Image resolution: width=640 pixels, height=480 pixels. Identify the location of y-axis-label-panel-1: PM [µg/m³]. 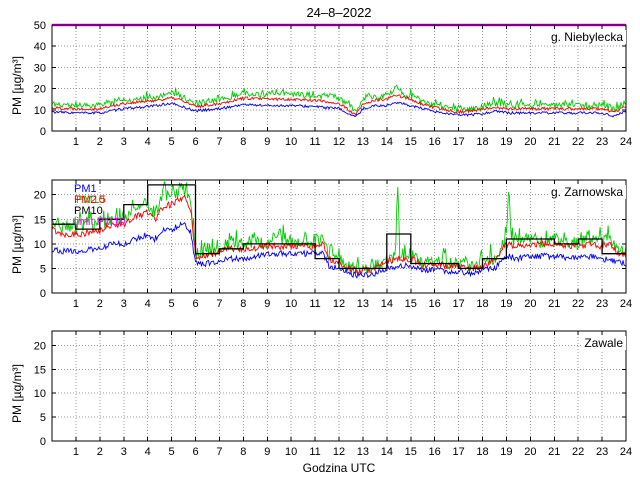
(17, 85).